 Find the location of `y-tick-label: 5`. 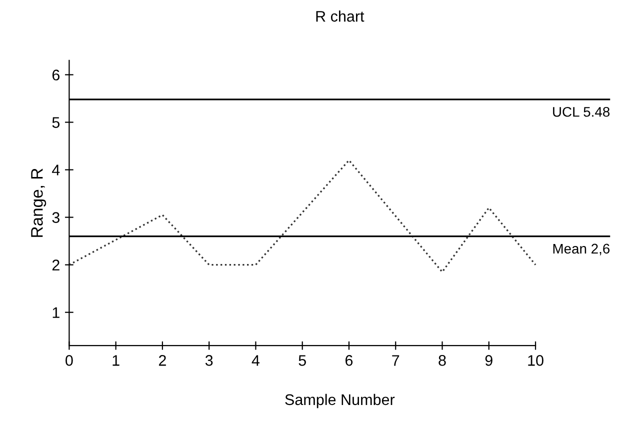

y-tick-label: 5 is located at coordinates (56, 122).